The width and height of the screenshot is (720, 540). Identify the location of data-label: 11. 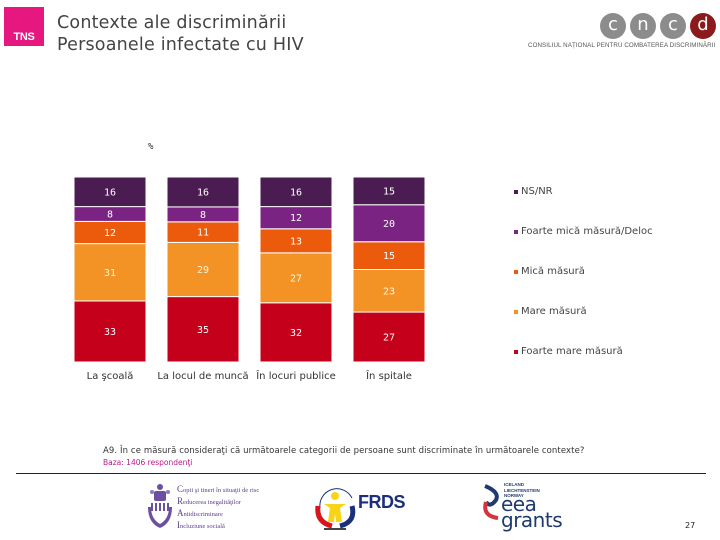
(203, 233).